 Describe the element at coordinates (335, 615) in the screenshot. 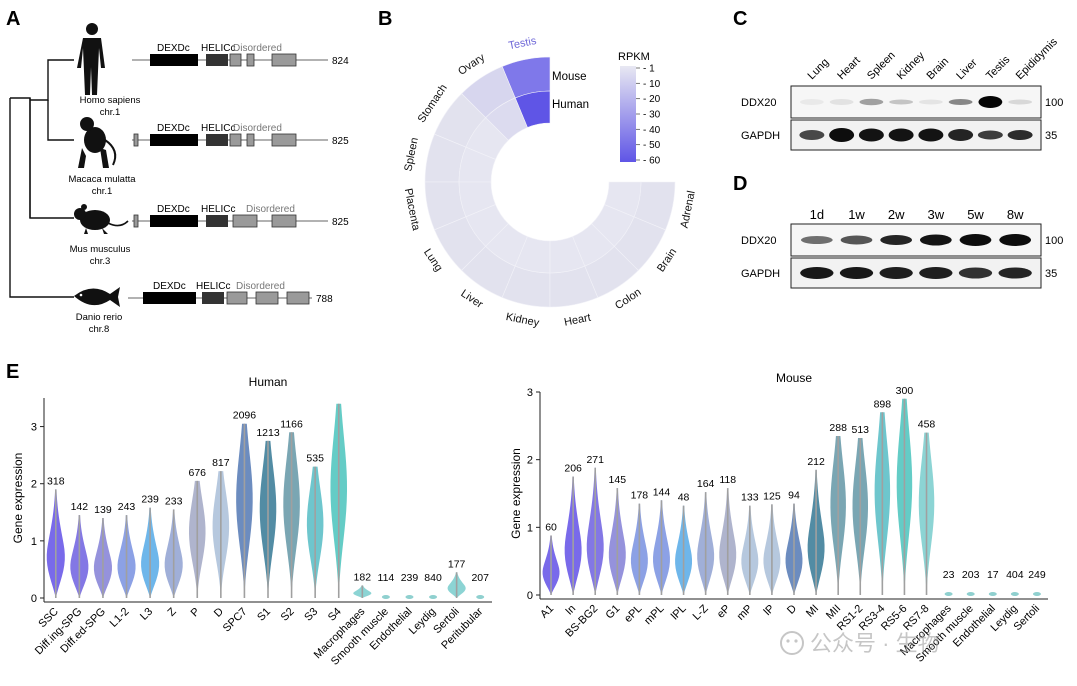

I see `x-tick-label: S4` at that location.